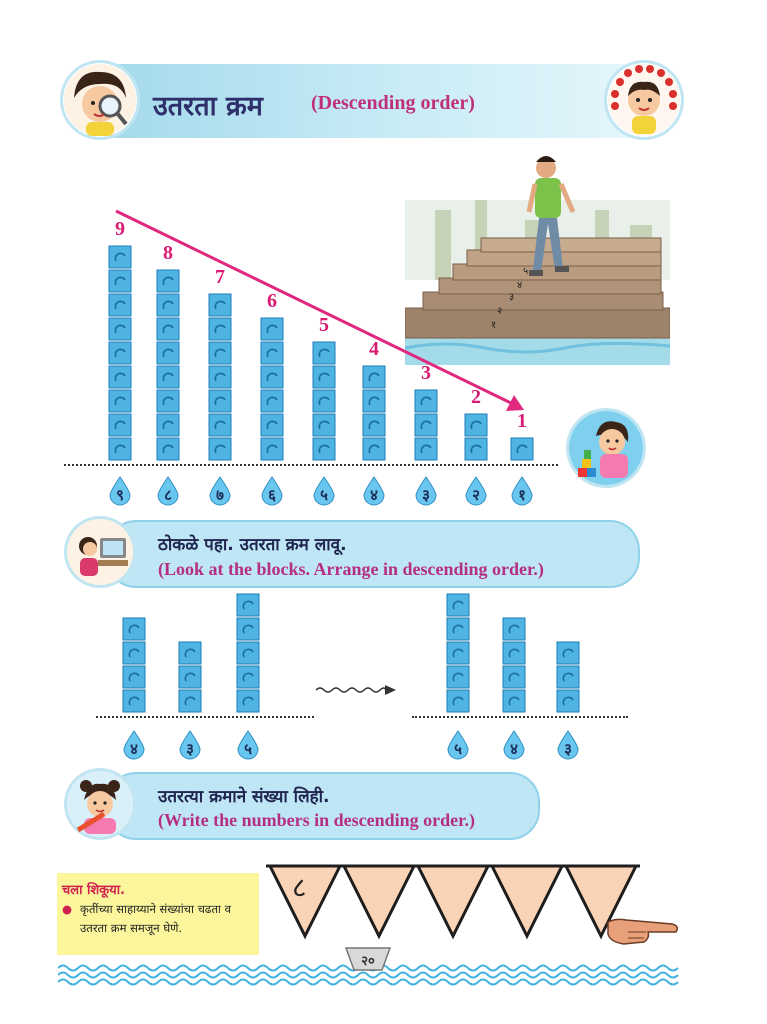 This screenshot has width=767, height=1024. I want to click on activity1-avatar, so click(100, 552).